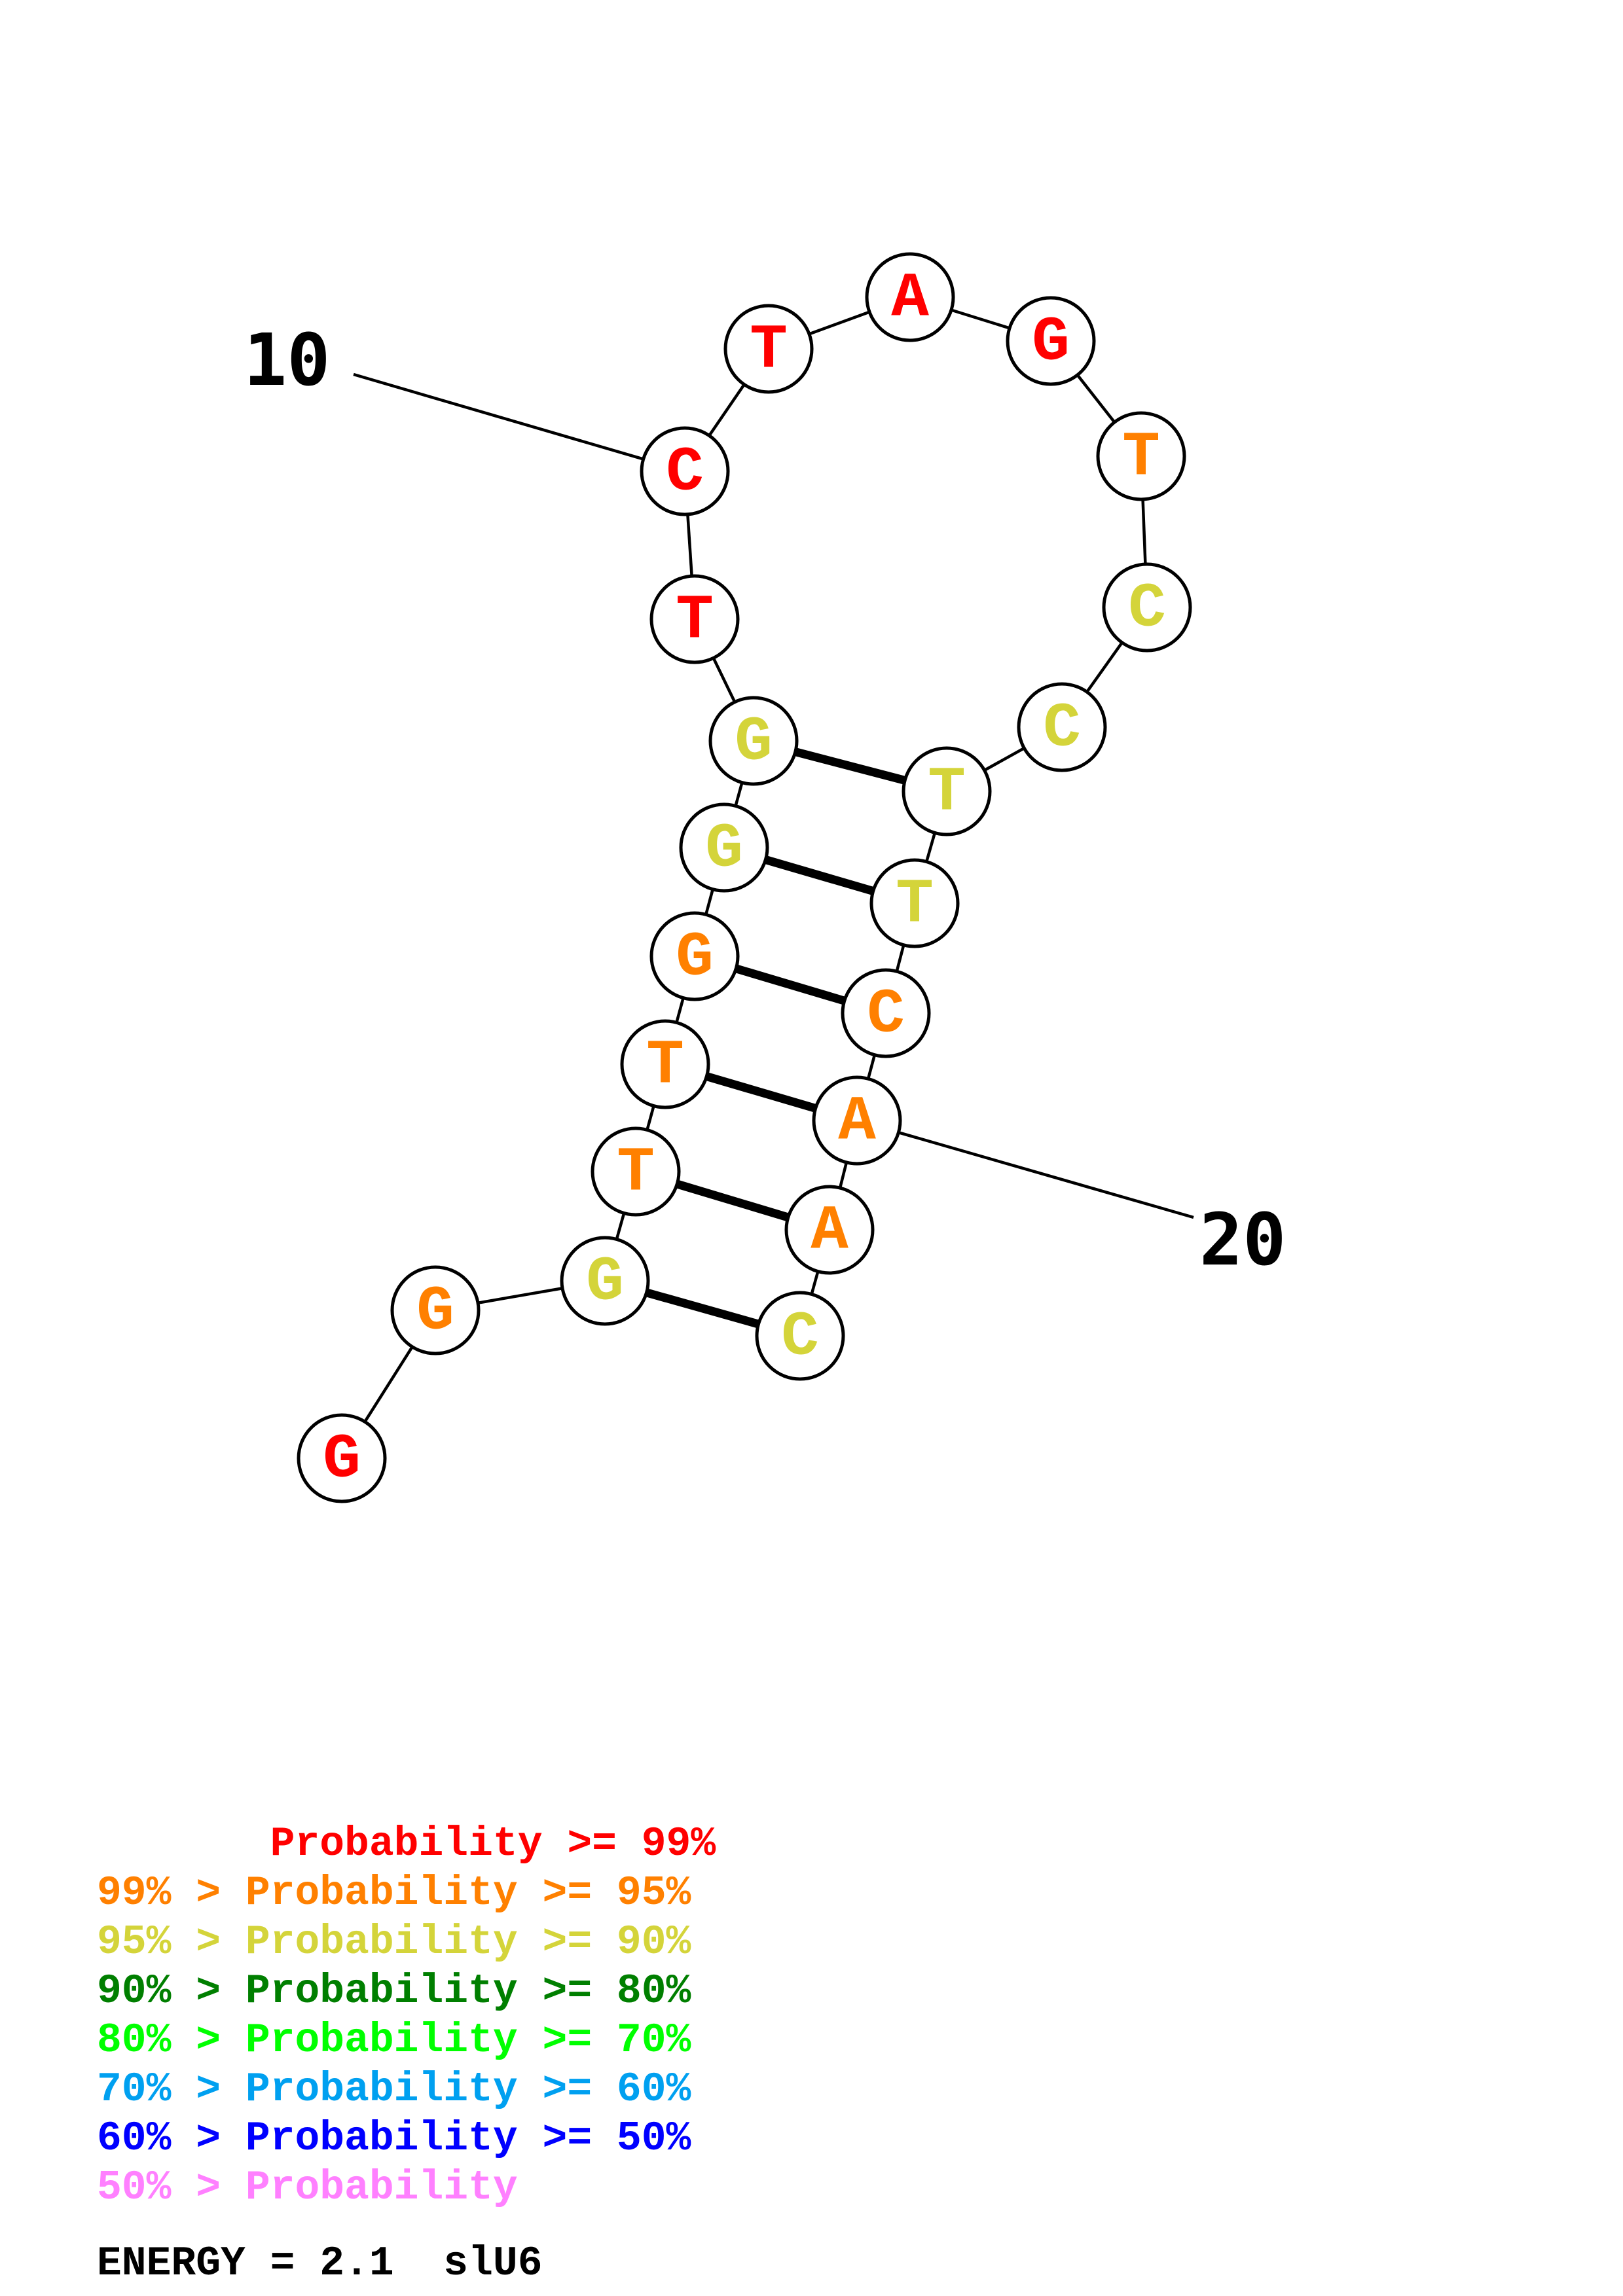 The image size is (1623, 2296). I want to click on energy-footer: ENERGY = 2.1 slU6, so click(320, 2263).